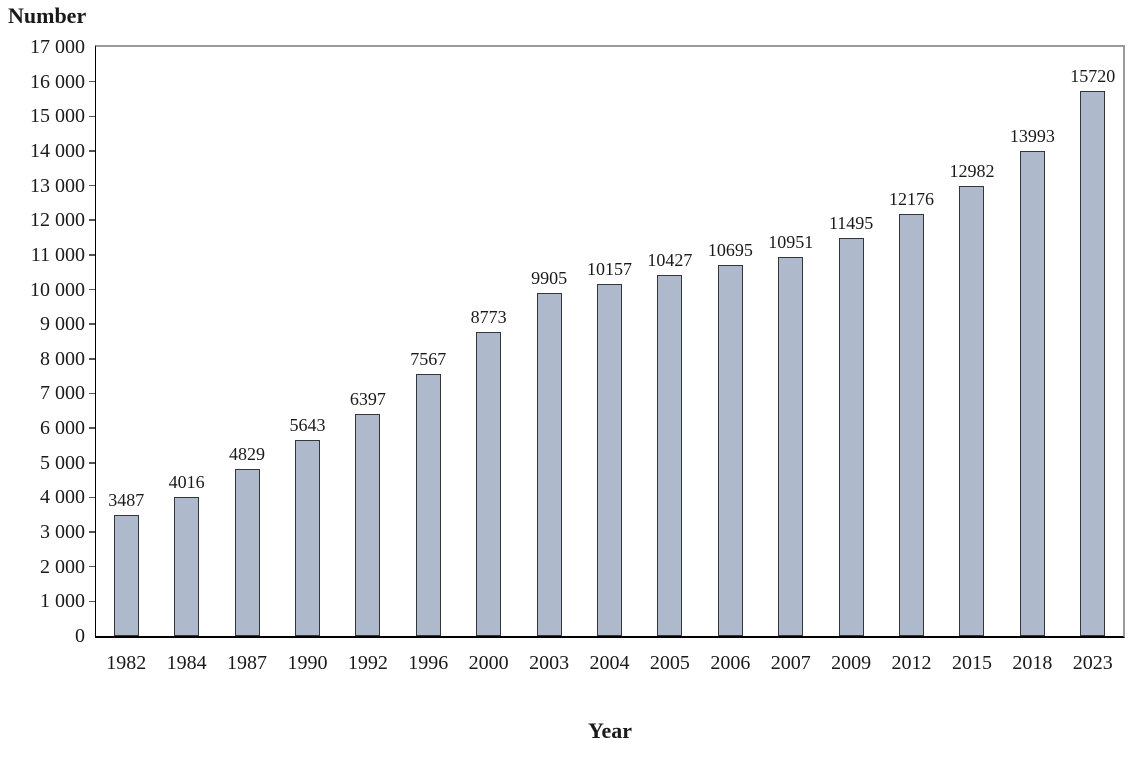 This screenshot has width=1136, height=758. I want to click on x-tick-label: 2018, so click(1032, 663).